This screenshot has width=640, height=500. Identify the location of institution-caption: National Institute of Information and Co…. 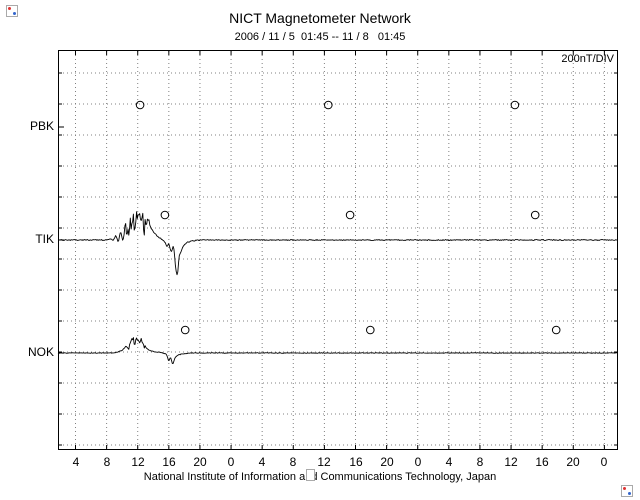
(320, 477).